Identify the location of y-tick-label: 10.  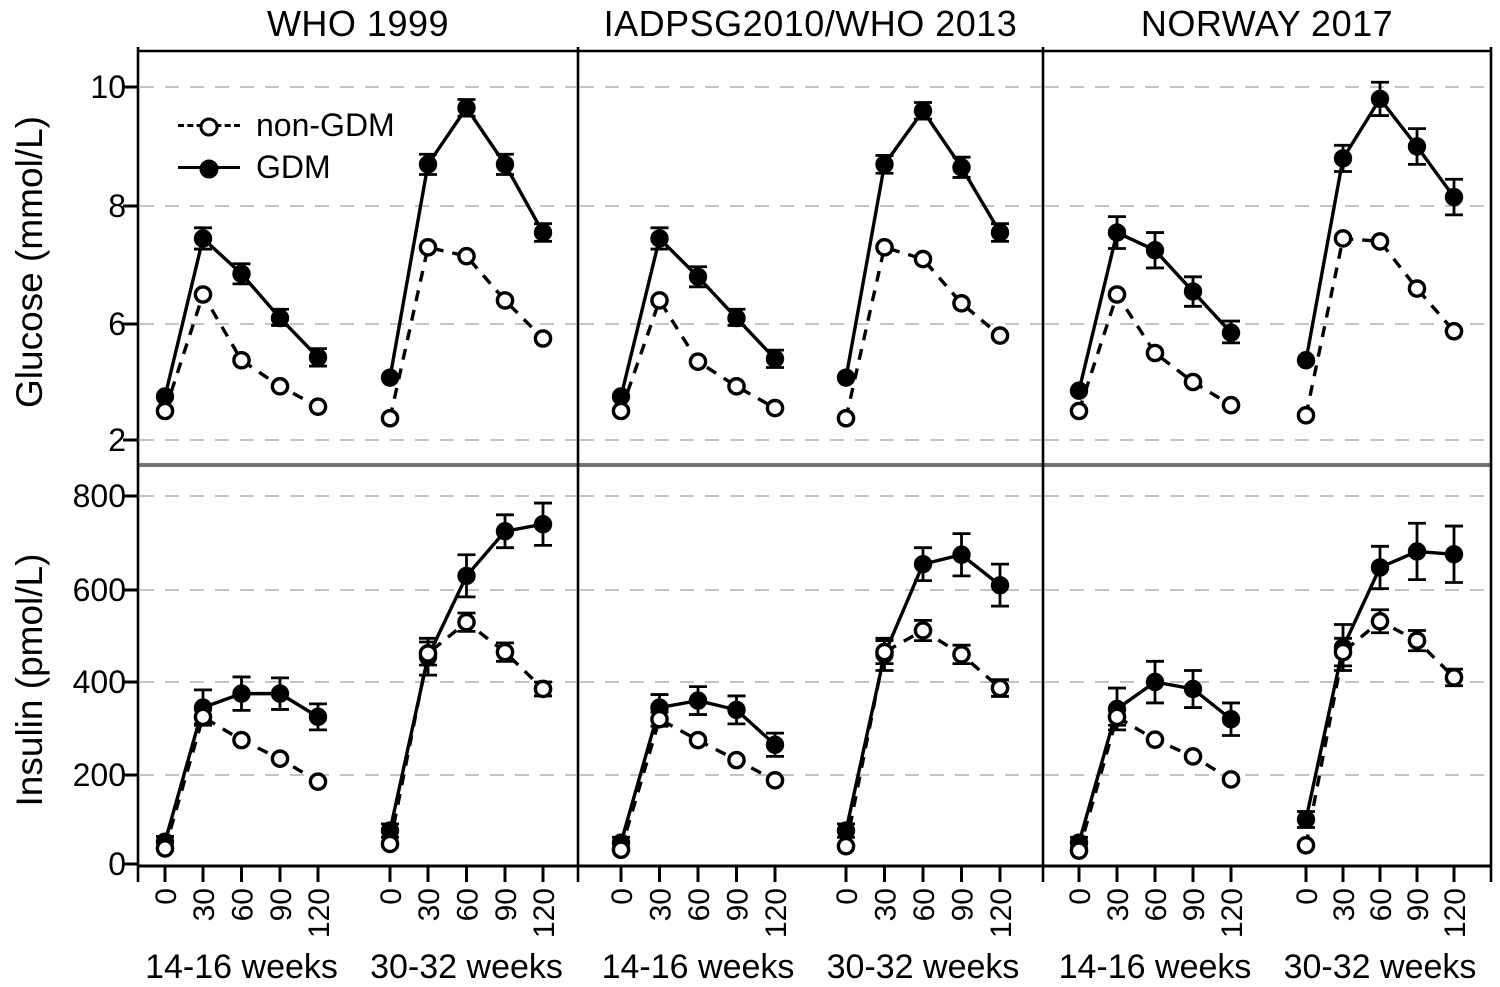
(108, 87).